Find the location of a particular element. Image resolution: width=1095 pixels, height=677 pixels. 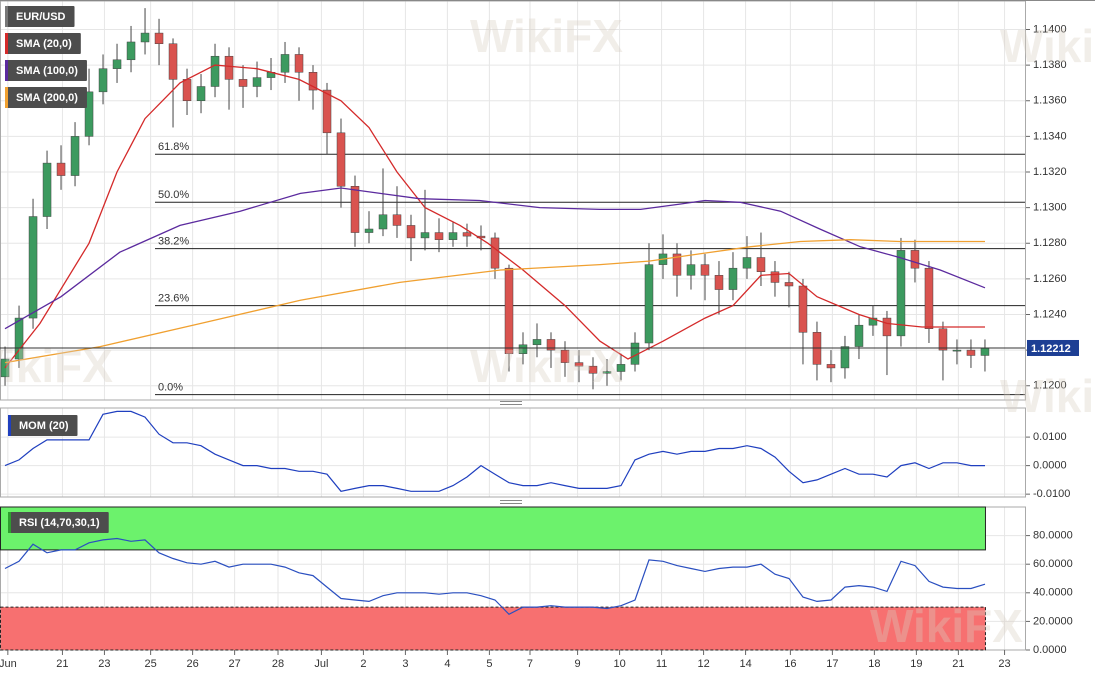

y-tick-label: 0.0100 is located at coordinates (1050, 437).